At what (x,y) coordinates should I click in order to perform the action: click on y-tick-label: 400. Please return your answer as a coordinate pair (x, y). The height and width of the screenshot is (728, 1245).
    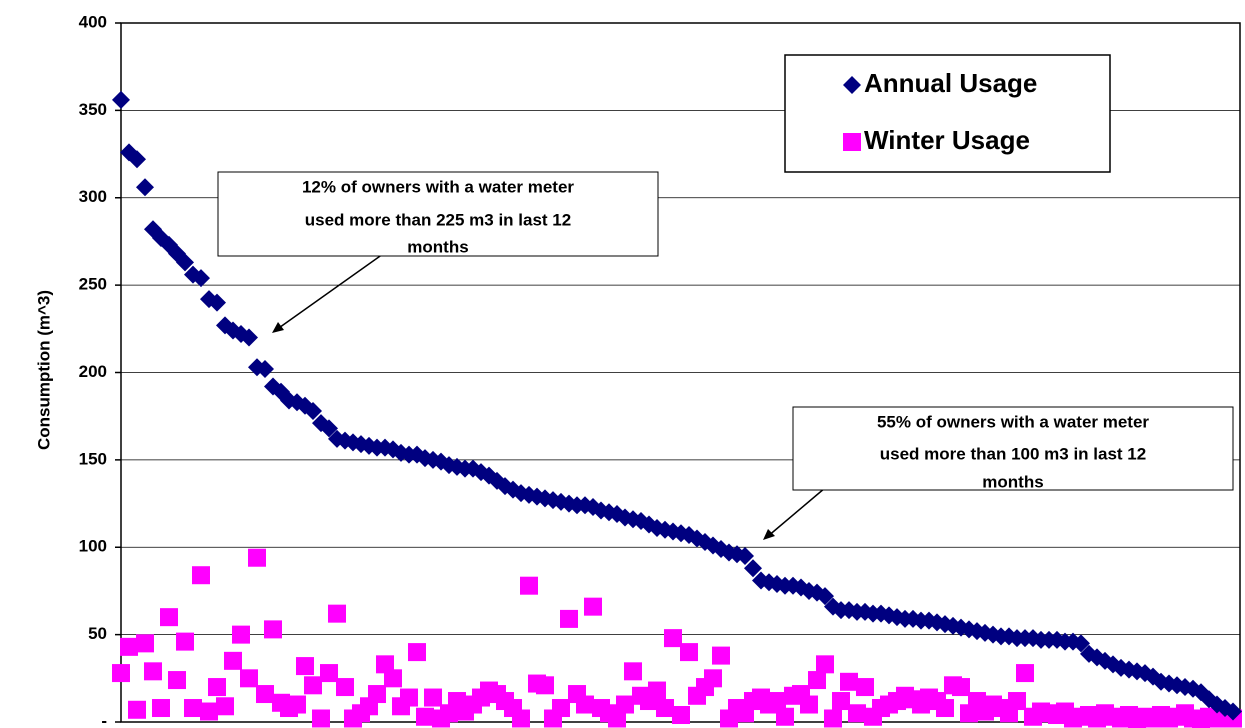
    Looking at the image, I should click on (93, 21).